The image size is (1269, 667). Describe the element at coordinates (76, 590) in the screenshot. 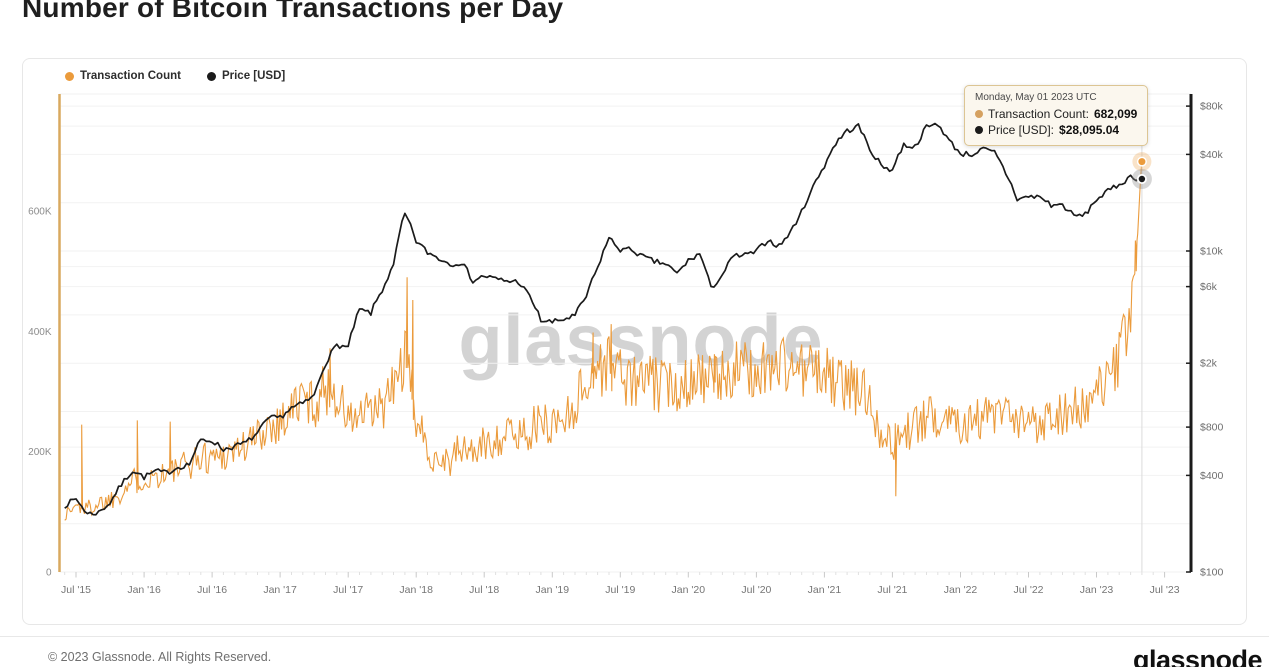

I see `x-axis-label: Jul '15` at that location.